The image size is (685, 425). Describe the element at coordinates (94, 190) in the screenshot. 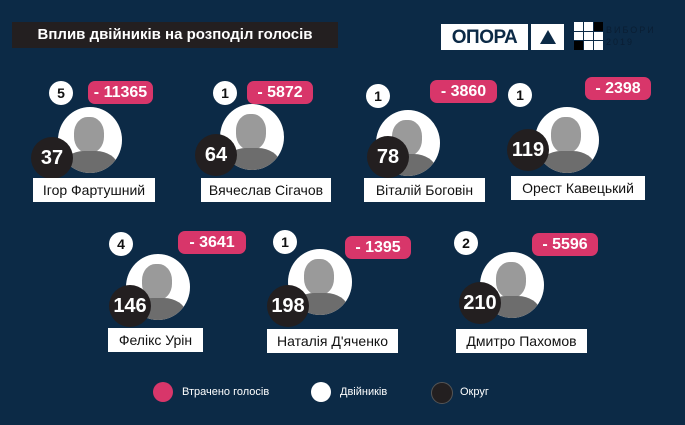

I see `candidate-name: Ігор Фартушний` at that location.